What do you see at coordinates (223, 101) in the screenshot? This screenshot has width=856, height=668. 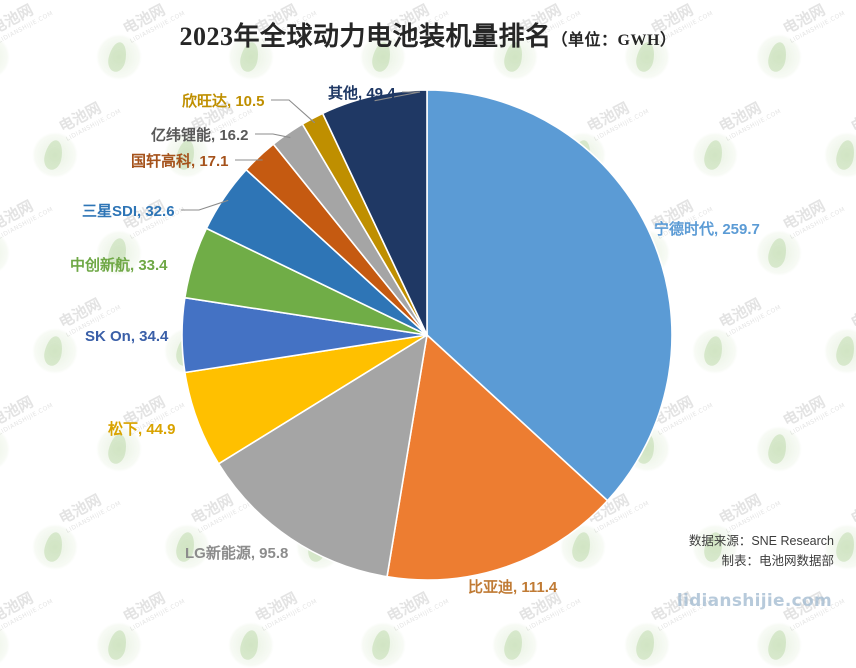 I see `slice-label: 欣旺达, 10.5` at bounding box center [223, 101].